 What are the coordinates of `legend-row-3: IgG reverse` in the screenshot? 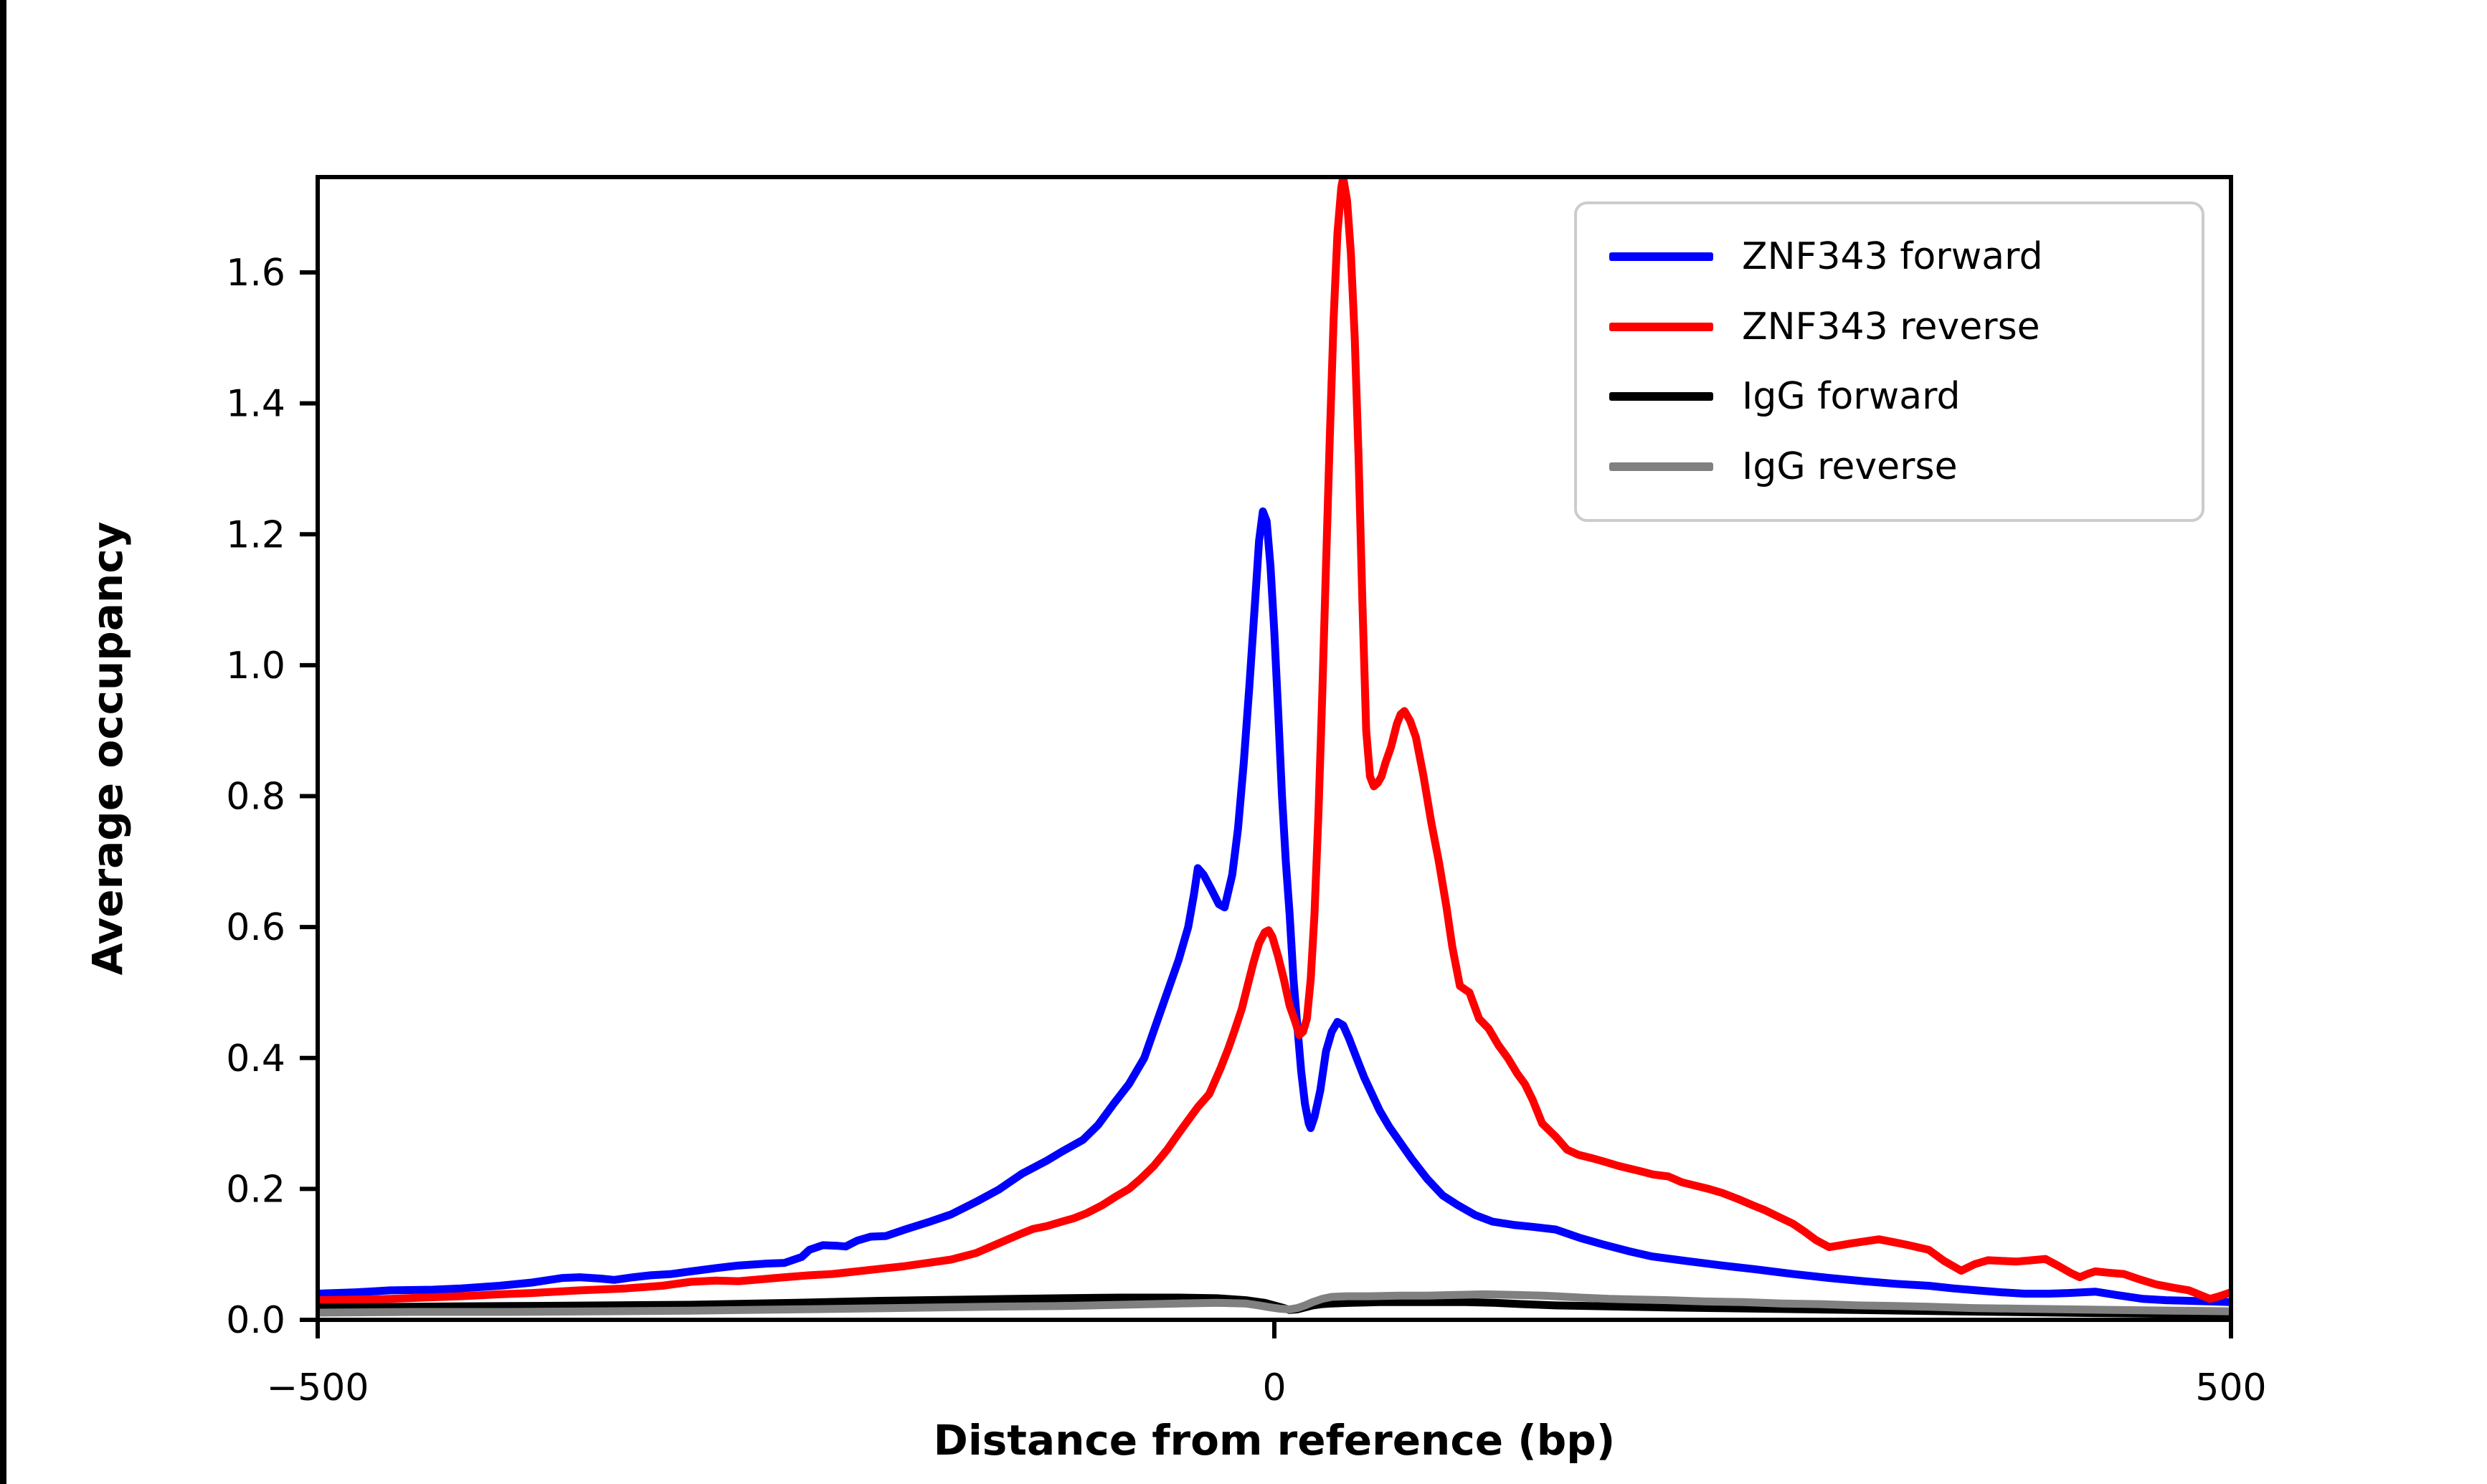 It's located at (1906, 466).